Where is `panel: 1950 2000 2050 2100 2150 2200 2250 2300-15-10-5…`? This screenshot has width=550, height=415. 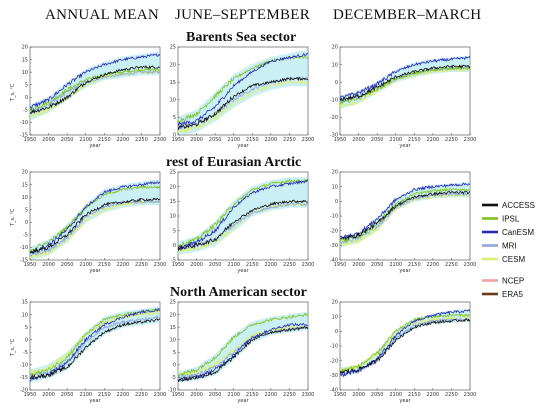
panel: 1950 2000 2050 2100 2150 2200 2250 2300-15-10-5… is located at coordinates (88, 97).